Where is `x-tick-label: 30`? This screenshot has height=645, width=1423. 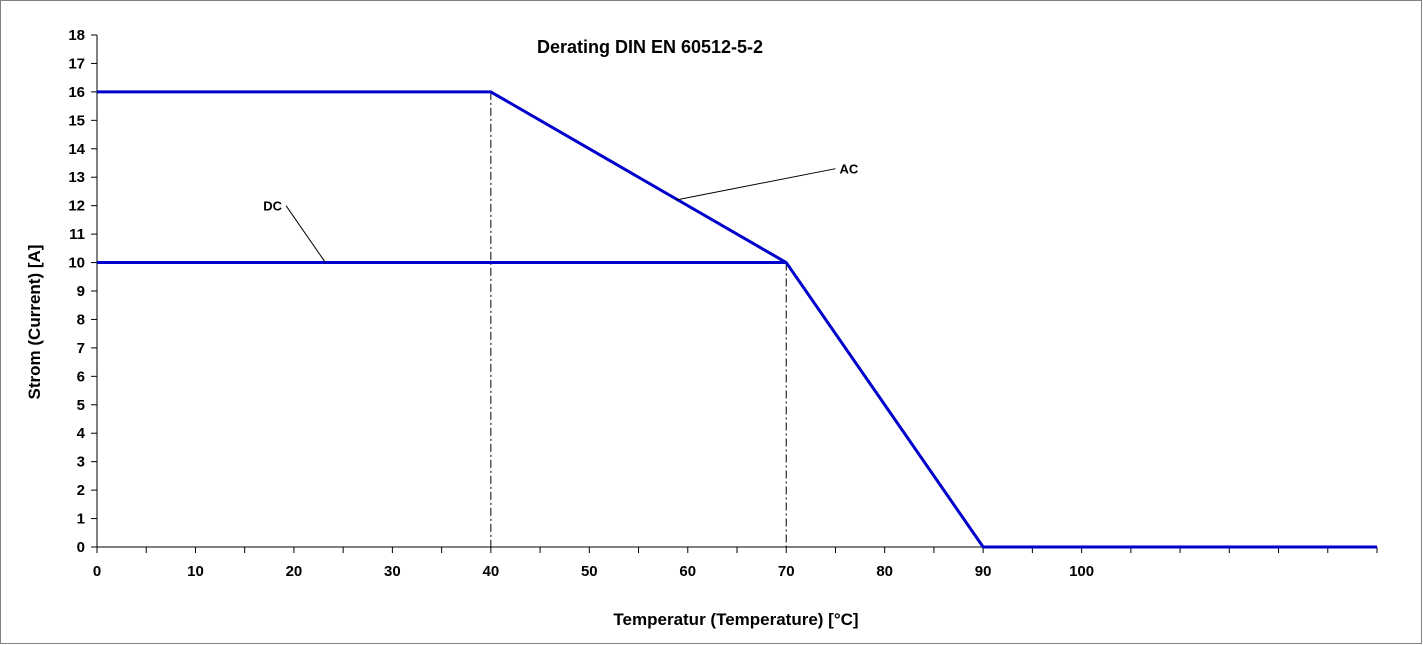 x-tick-label: 30 is located at coordinates (392, 571).